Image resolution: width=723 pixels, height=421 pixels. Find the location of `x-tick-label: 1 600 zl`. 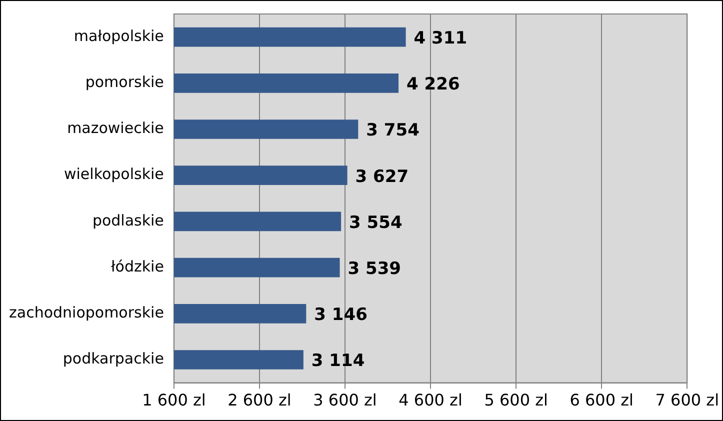

x-tick-label: 1 600 zl is located at coordinates (174, 400).